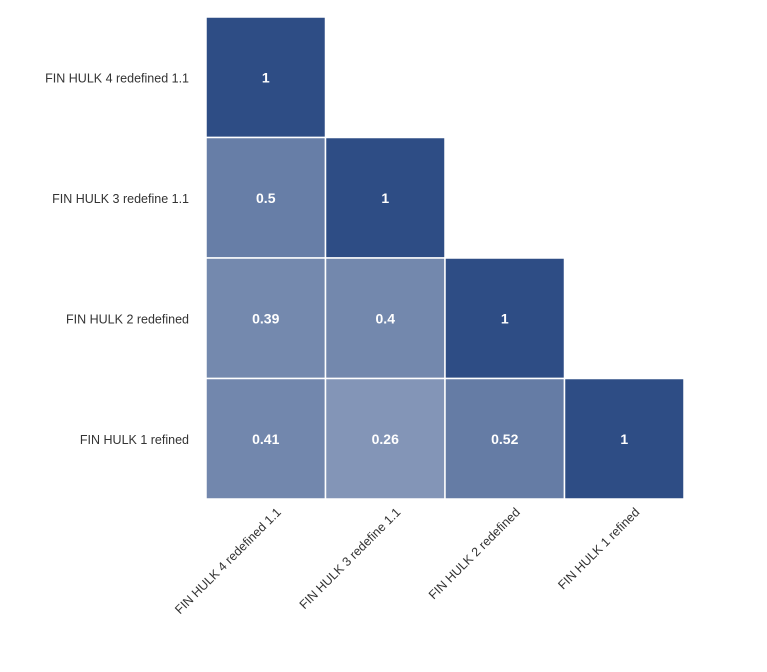  I want to click on y-tick-label: FIN HULK 2 redefined, so click(127, 319).